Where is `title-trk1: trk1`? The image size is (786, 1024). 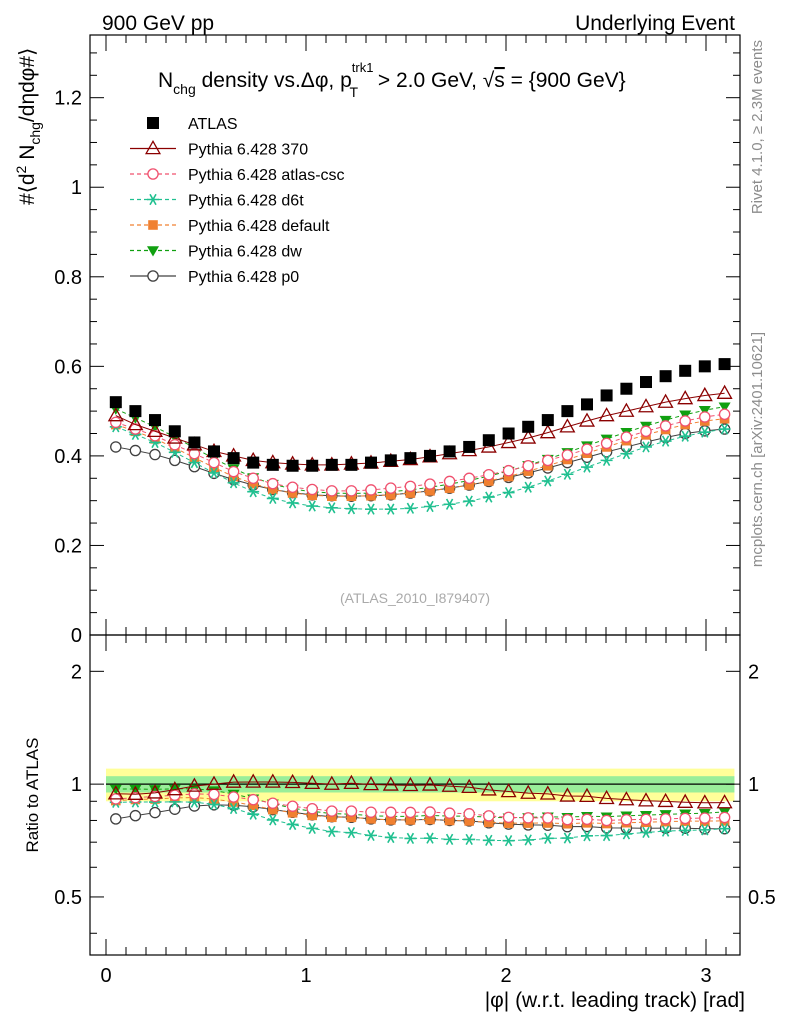
title-trk1: trk1 is located at coordinates (363, 67).